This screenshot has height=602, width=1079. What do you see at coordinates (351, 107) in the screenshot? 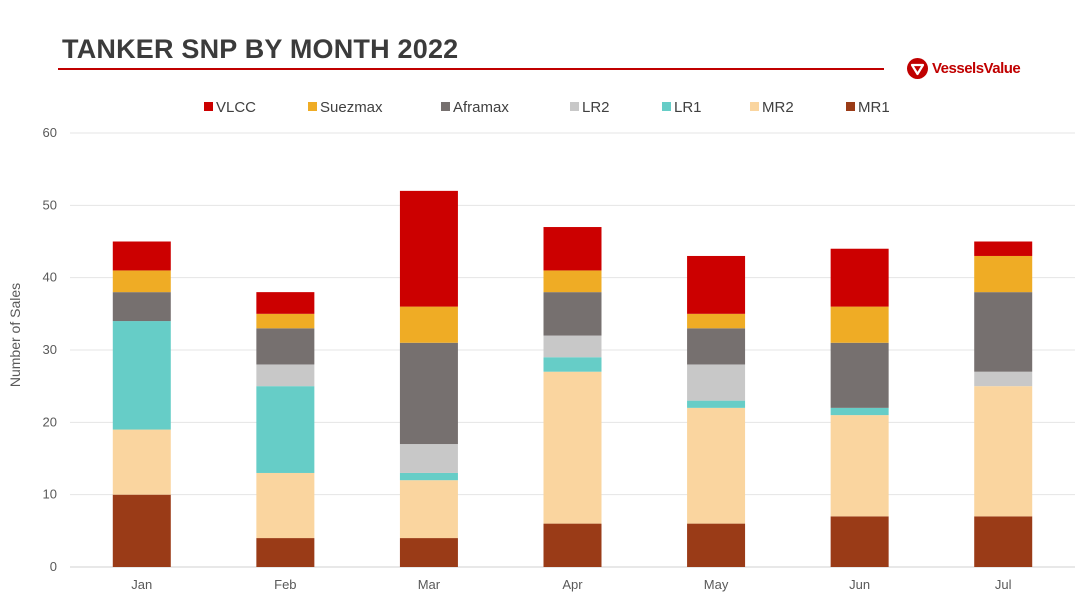
I see `legend-label-suezmax: Suezmax` at bounding box center [351, 107].